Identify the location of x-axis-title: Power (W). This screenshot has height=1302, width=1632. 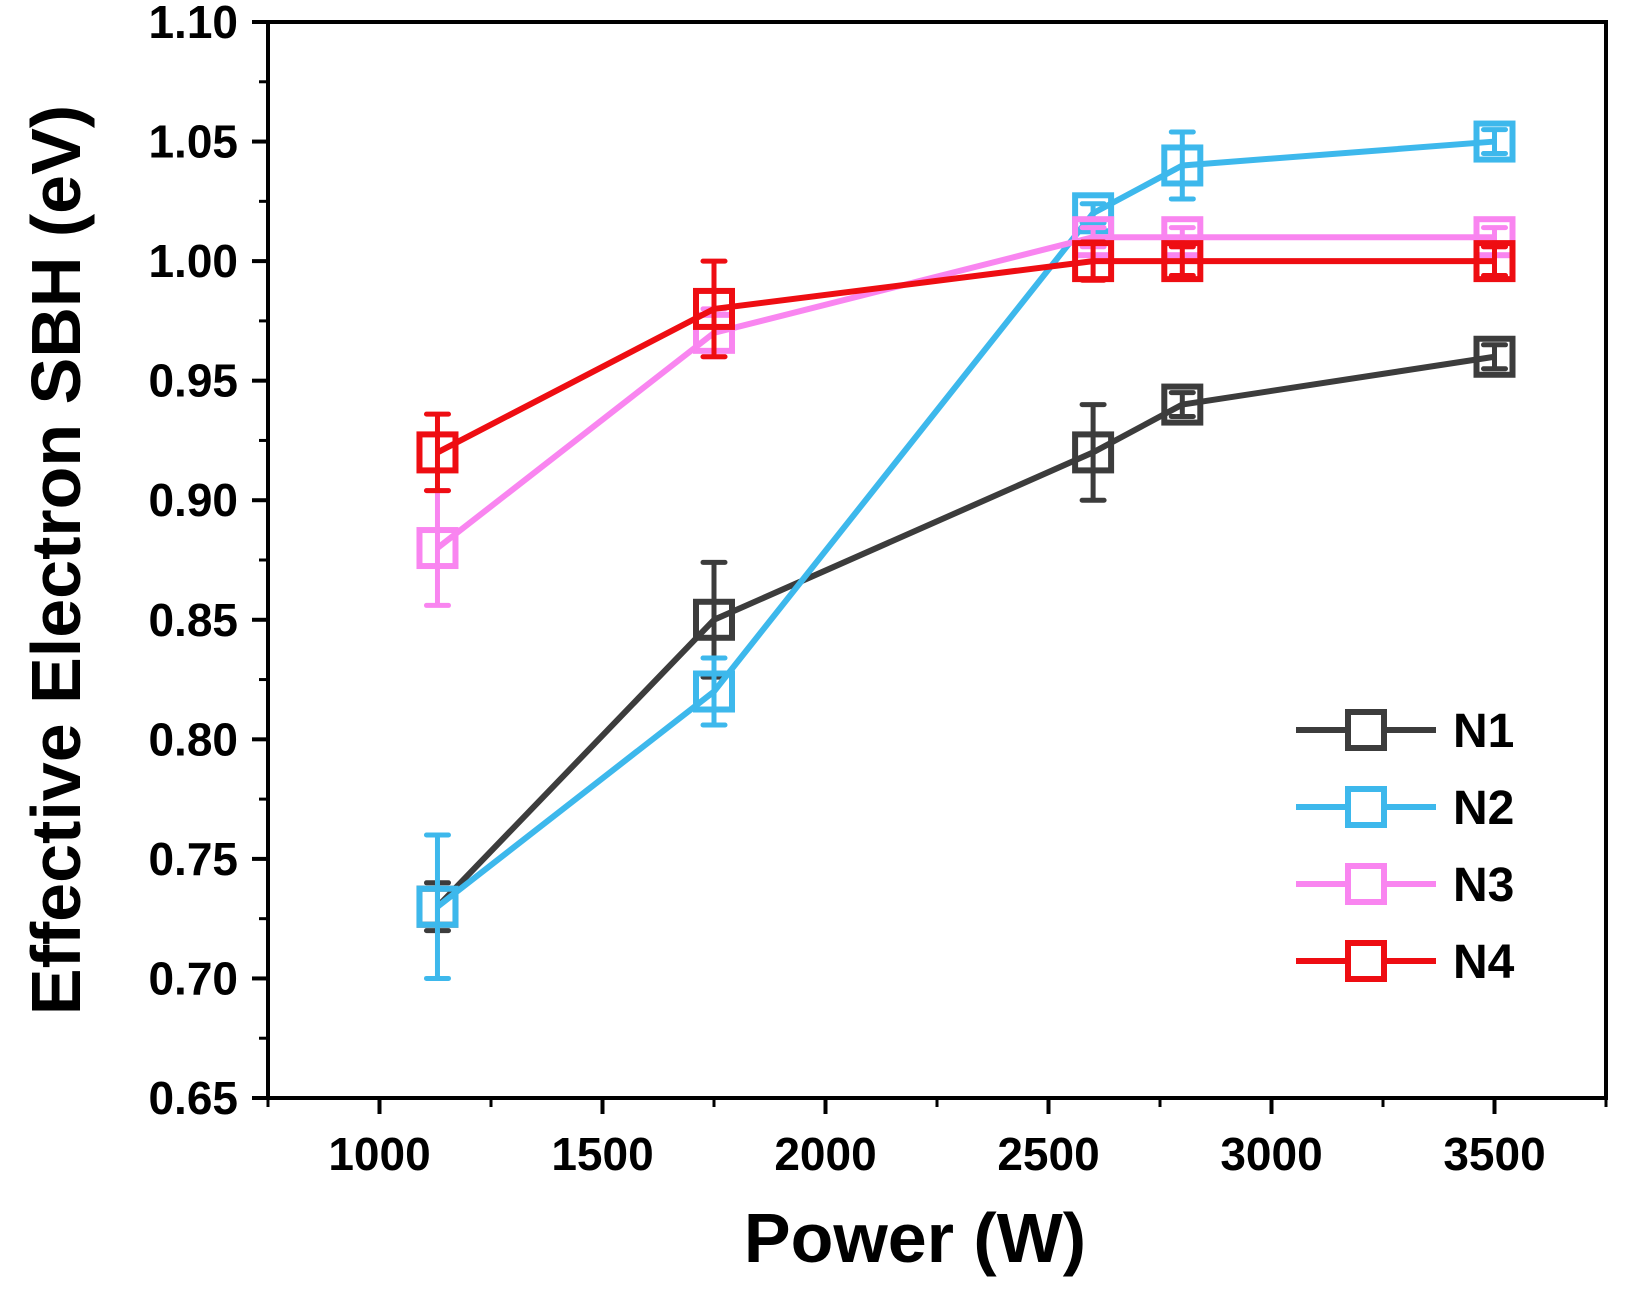
(915, 1238).